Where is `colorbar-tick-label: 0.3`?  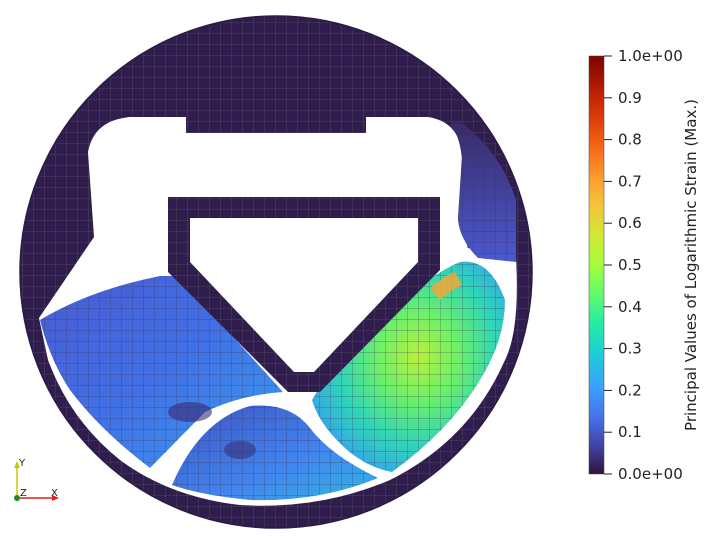 colorbar-tick-label: 0.3 is located at coordinates (630, 349).